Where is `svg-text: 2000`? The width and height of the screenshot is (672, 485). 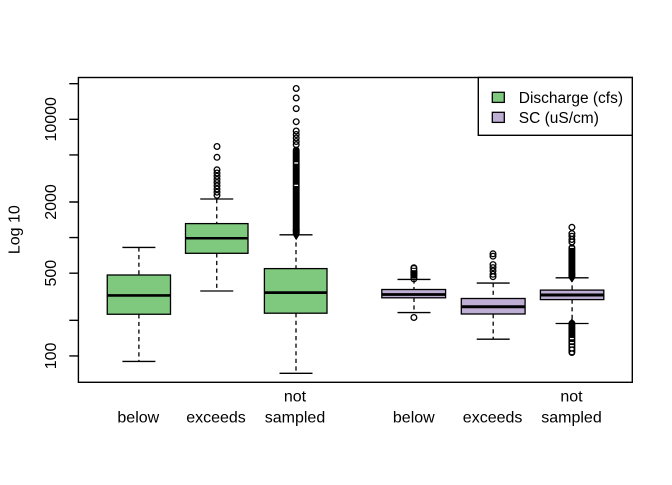 svg-text: 2000 is located at coordinates (51, 202).